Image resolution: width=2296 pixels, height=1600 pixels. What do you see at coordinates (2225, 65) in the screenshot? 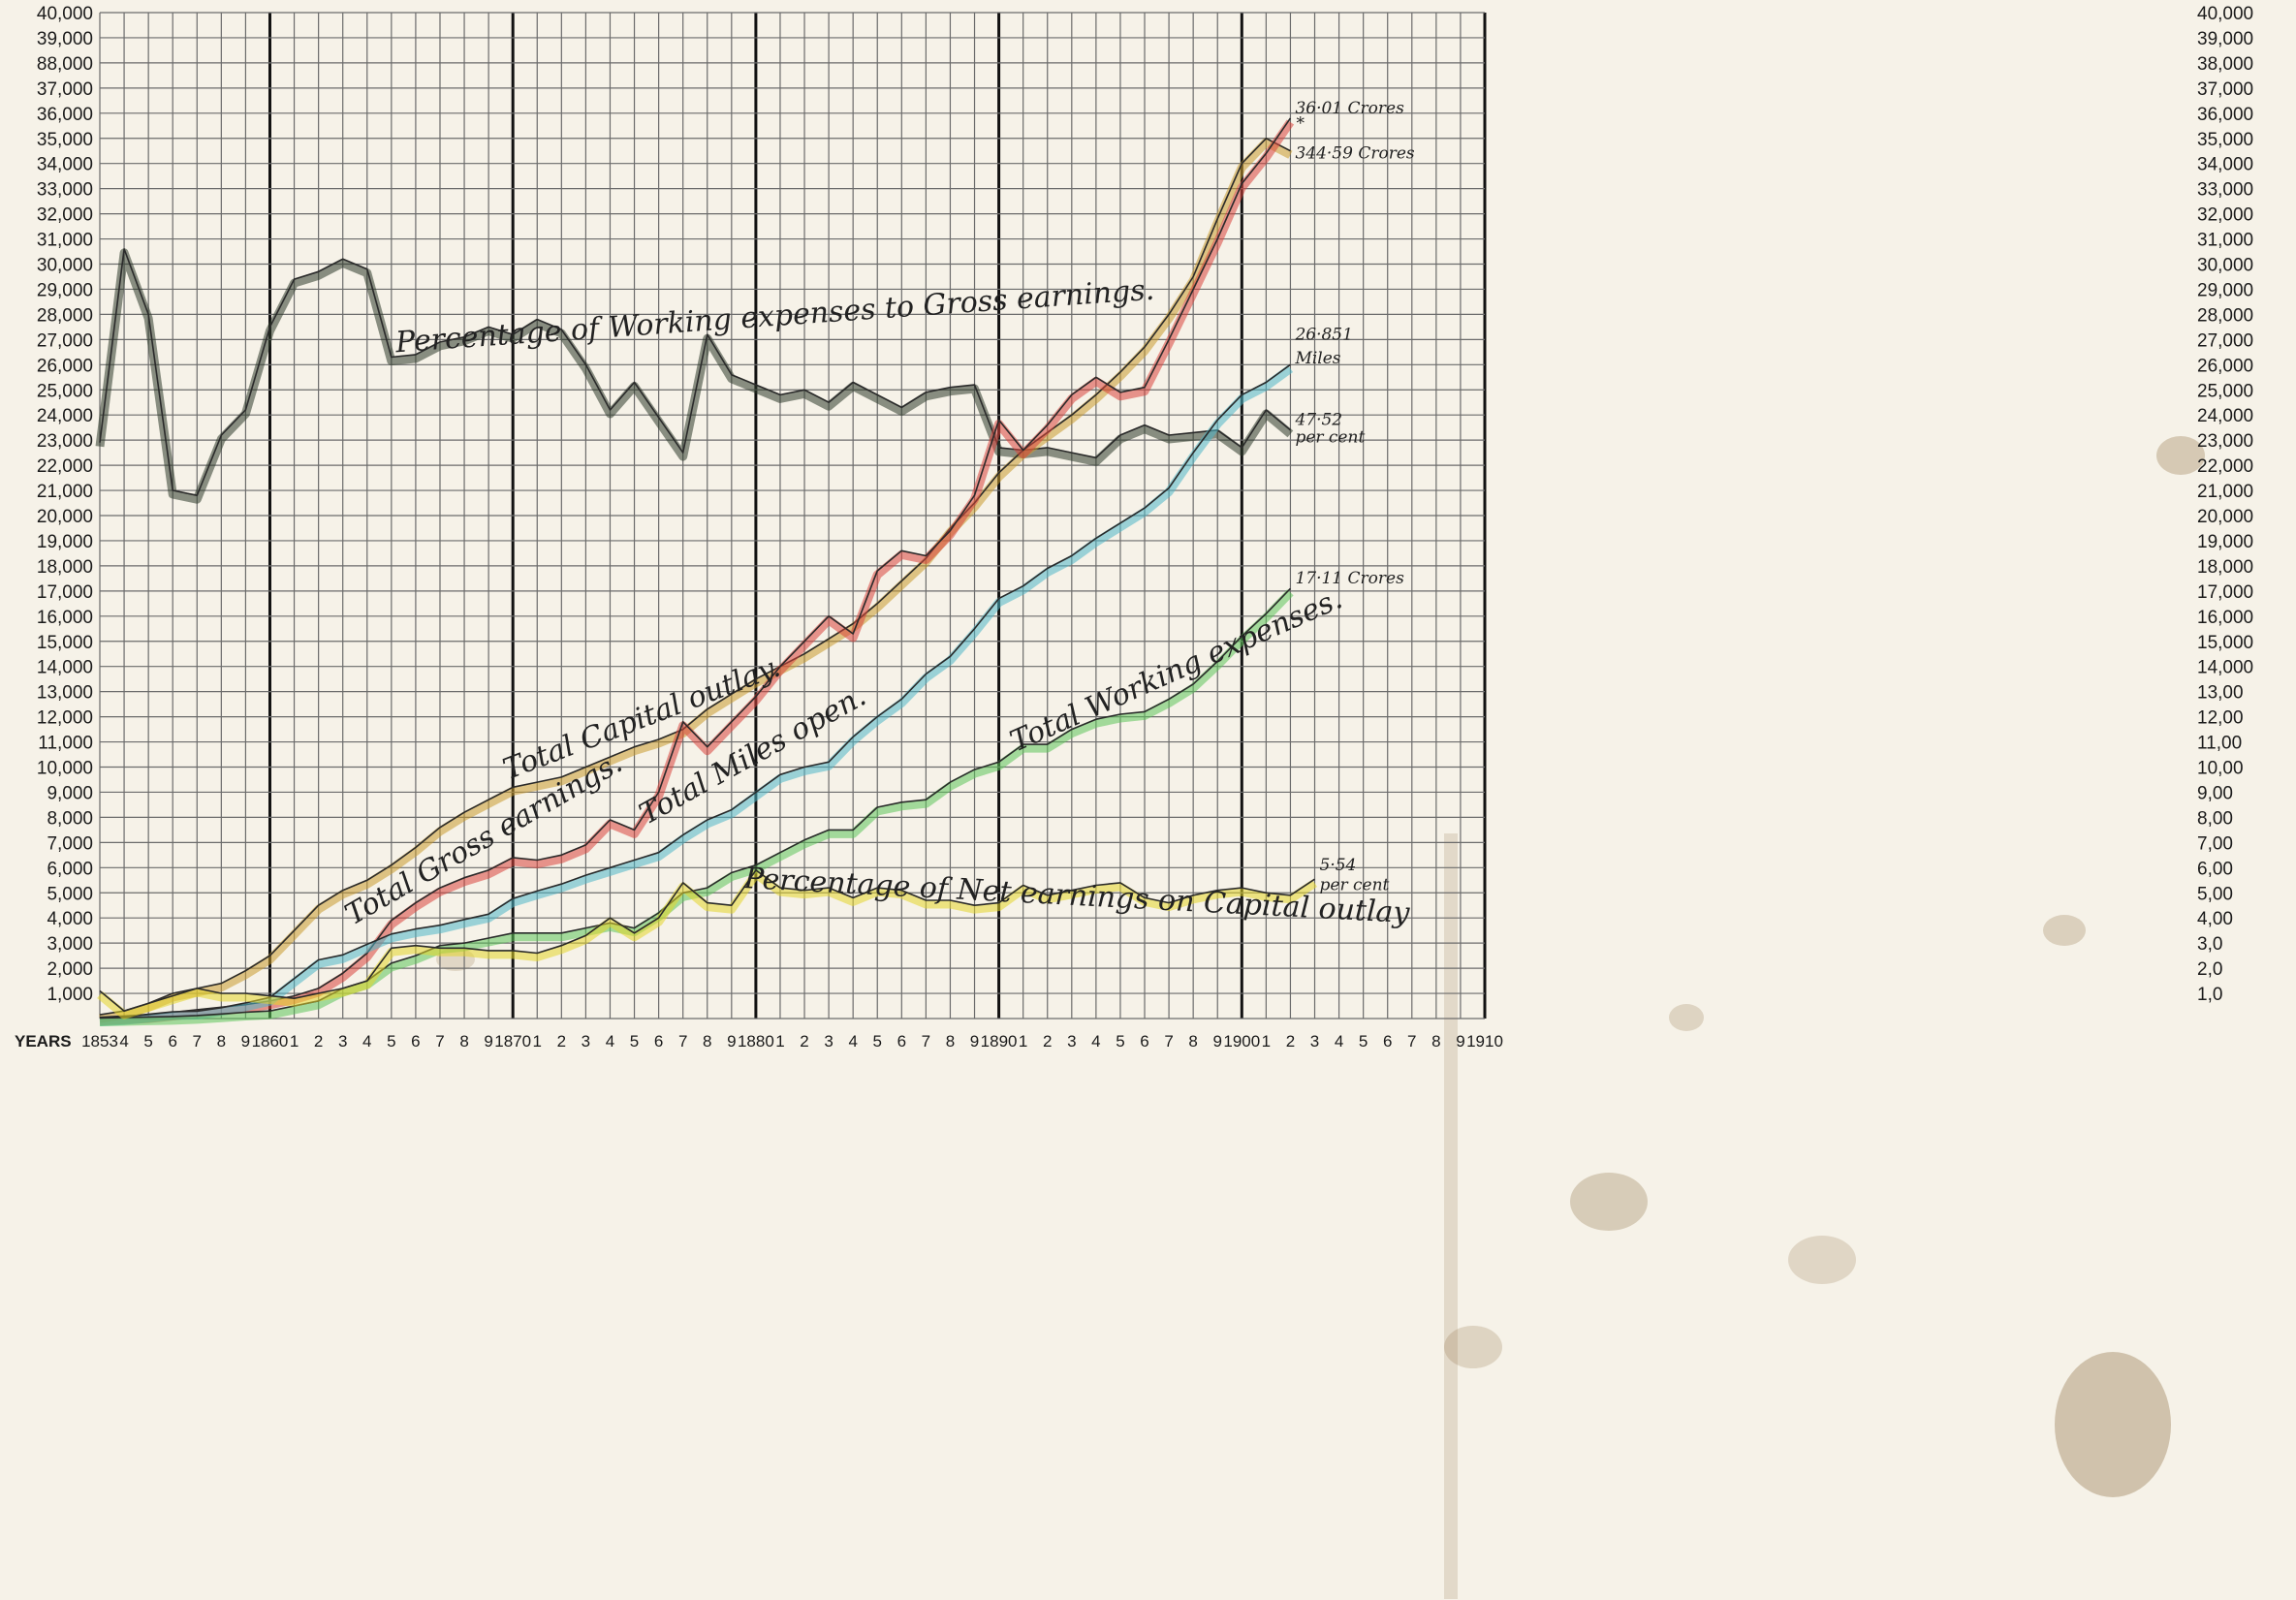
I see `y-tick-label-right: 38,000` at bounding box center [2225, 65].